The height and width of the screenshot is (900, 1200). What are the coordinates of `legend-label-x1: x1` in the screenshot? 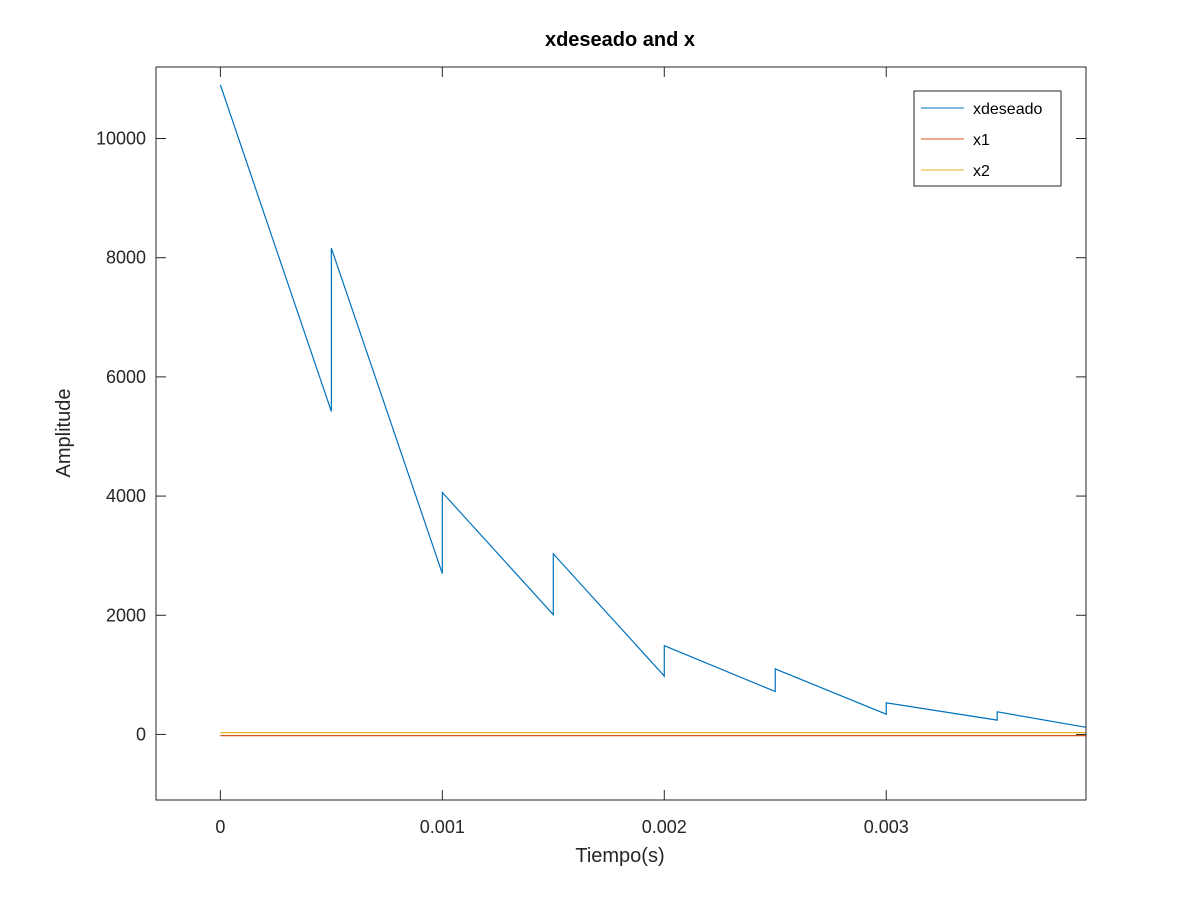 It's located at (981, 140).